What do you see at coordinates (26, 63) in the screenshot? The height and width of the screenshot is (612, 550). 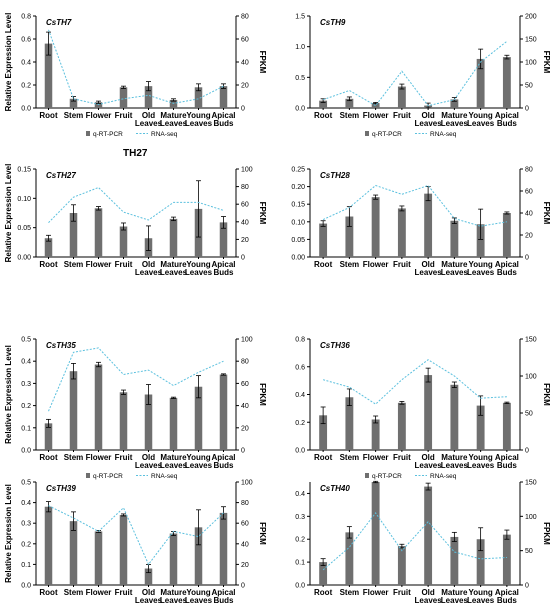 I see `y-tick-label: 0.4` at bounding box center [26, 63].